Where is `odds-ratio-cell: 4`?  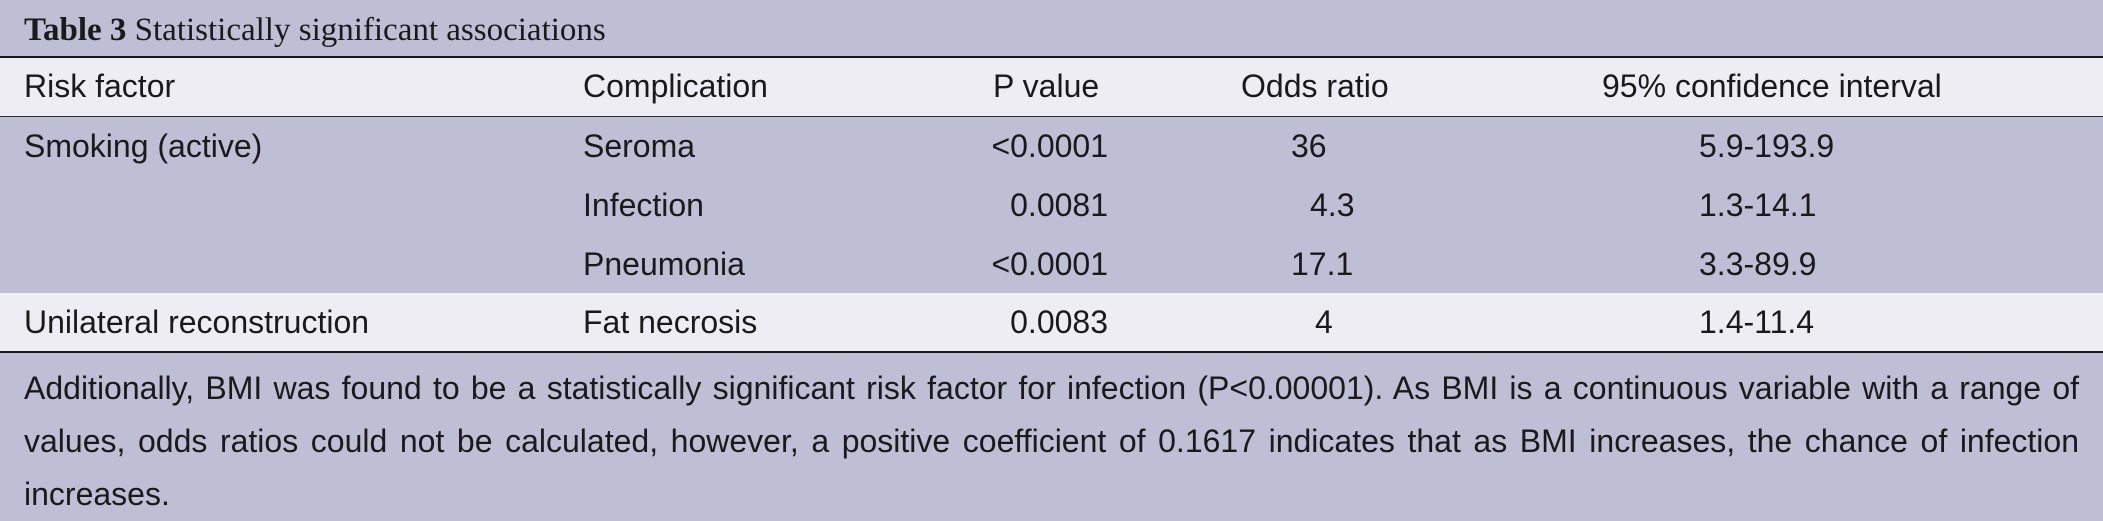
odds-ratio-cell: 4 is located at coordinates (1324, 322).